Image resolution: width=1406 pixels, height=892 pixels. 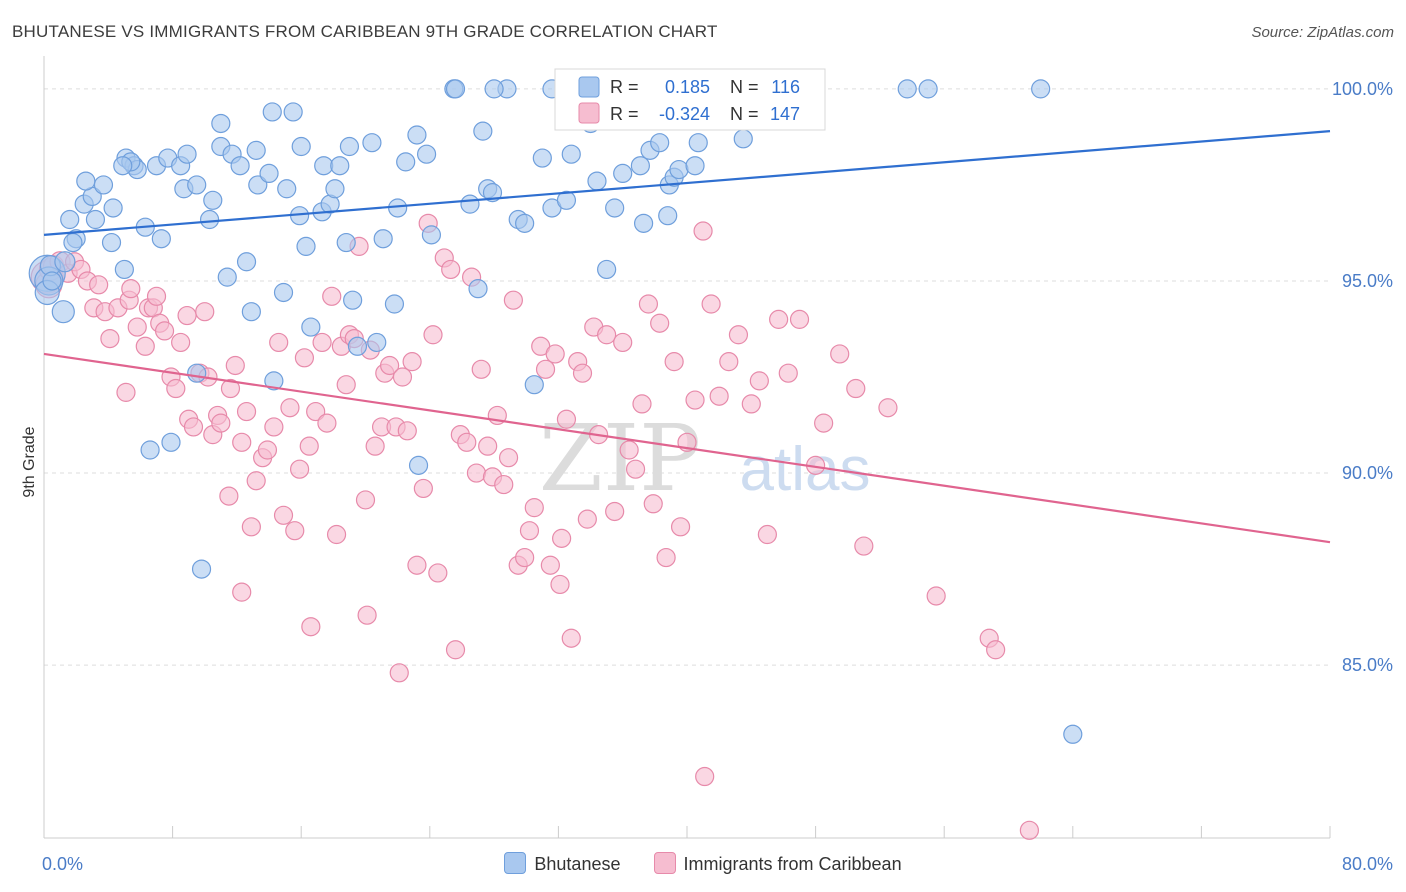 I want to click on legend-swatch-blue, so click(x=589, y=87).